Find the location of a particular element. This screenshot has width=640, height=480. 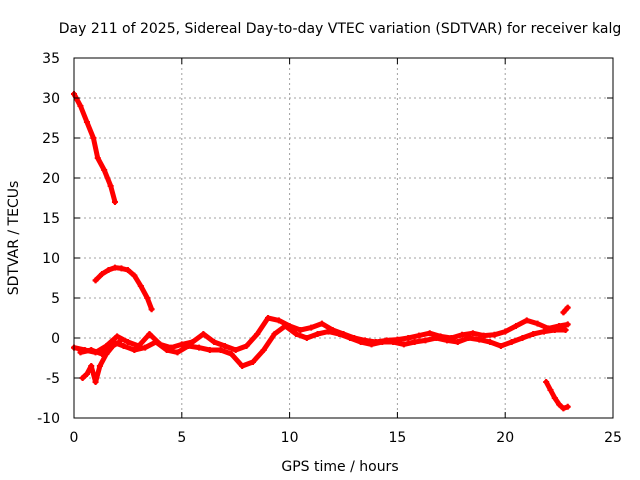

series-band-lower is located at coordinates (323, 346).